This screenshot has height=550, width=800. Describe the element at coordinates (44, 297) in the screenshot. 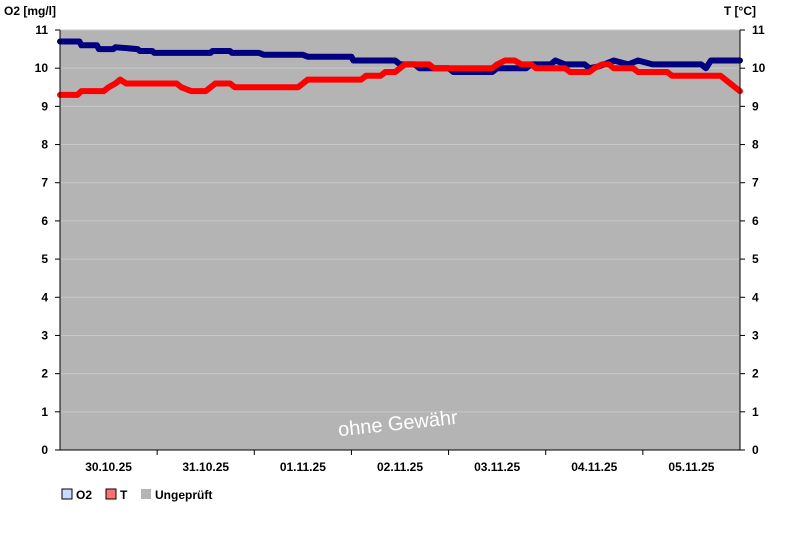

I see `y-tick-label-left: 4` at that location.